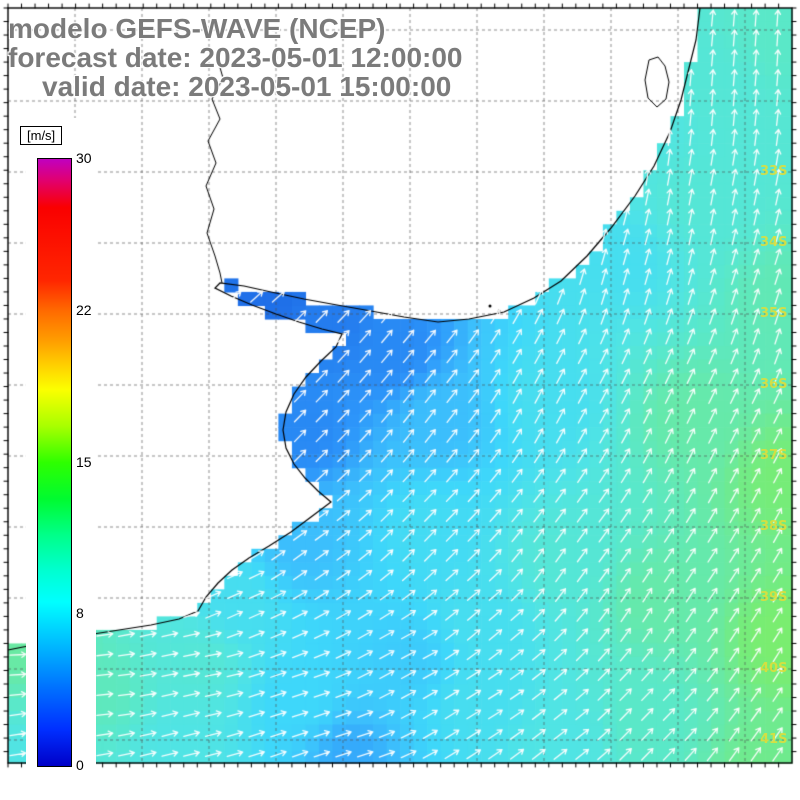 This screenshot has height=800, width=800. Describe the element at coordinates (774, 455) in the screenshot. I see `lat-label-37S: 37S` at that location.